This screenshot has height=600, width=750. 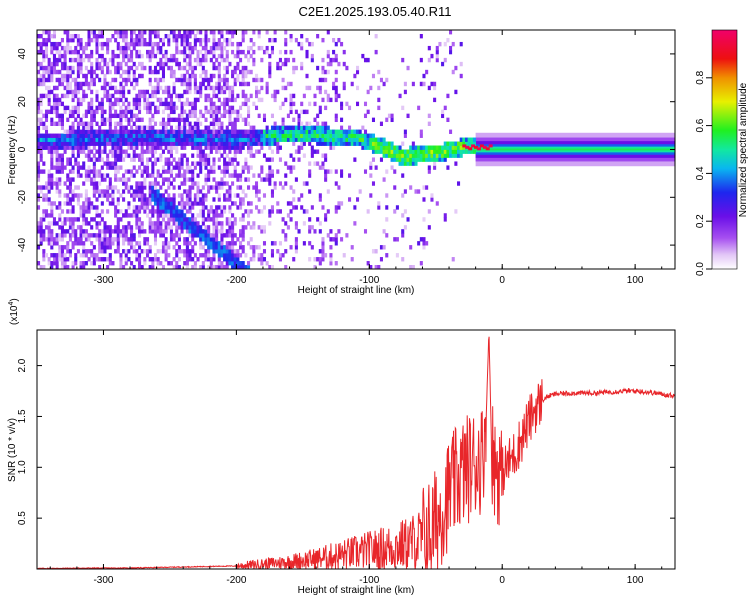 I want to click on spectrogram-xtick-label: -200, so click(x=236, y=280).